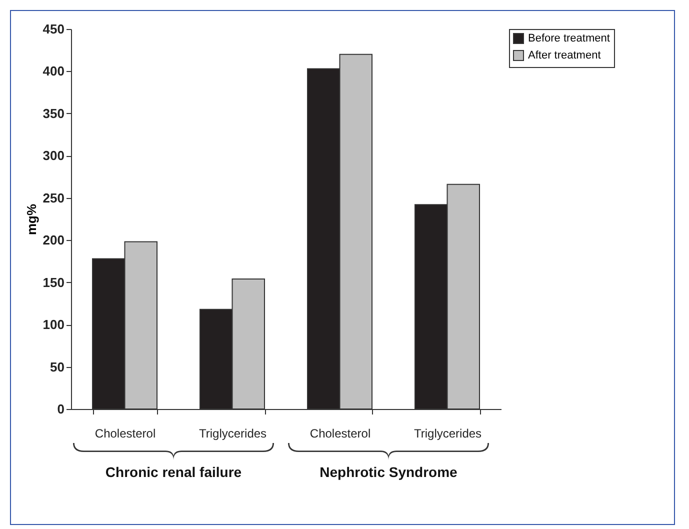 Image resolution: width=689 pixels, height=529 pixels. What do you see at coordinates (57, 366) in the screenshot?
I see `y-tick-label: 50` at bounding box center [57, 366].